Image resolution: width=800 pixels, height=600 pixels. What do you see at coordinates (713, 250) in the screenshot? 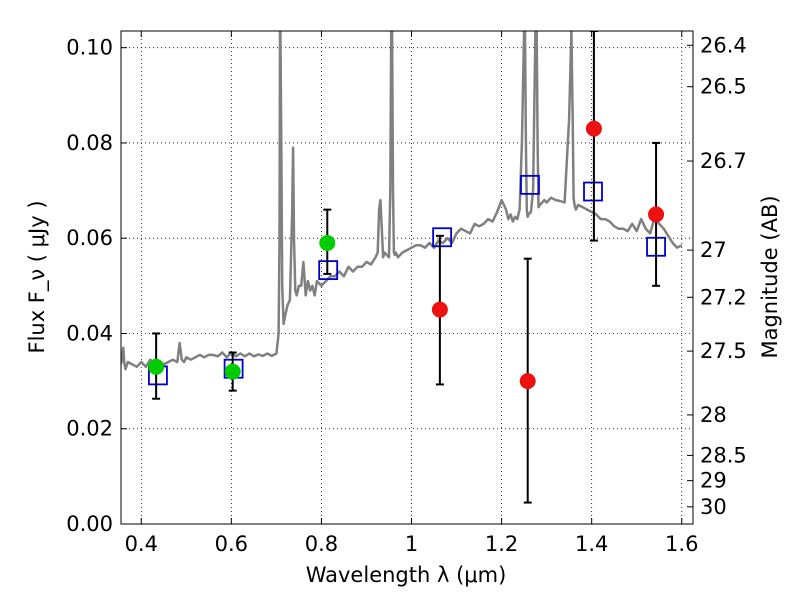
I see `y2-tick-label: 27` at bounding box center [713, 250].